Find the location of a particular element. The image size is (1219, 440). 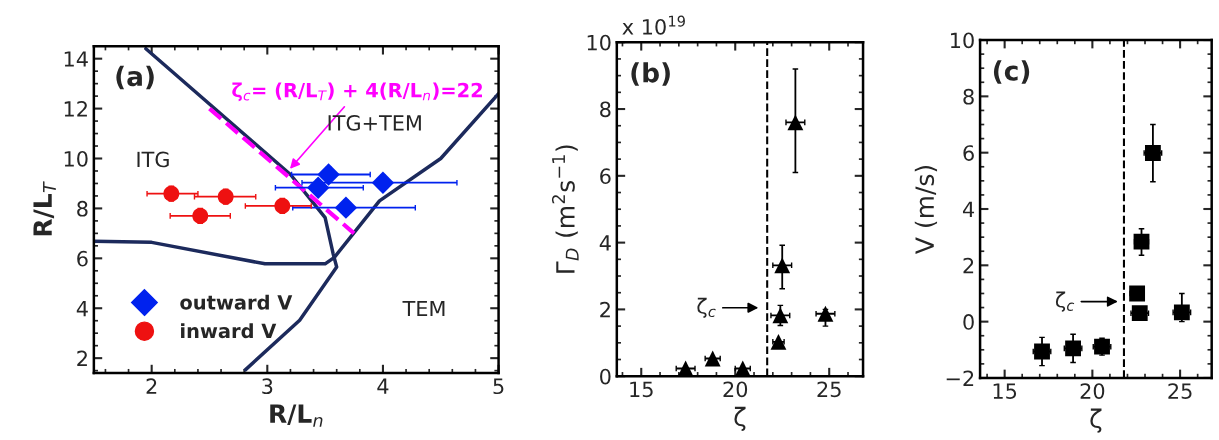

annotation: TEM is located at coordinates (423, 308).